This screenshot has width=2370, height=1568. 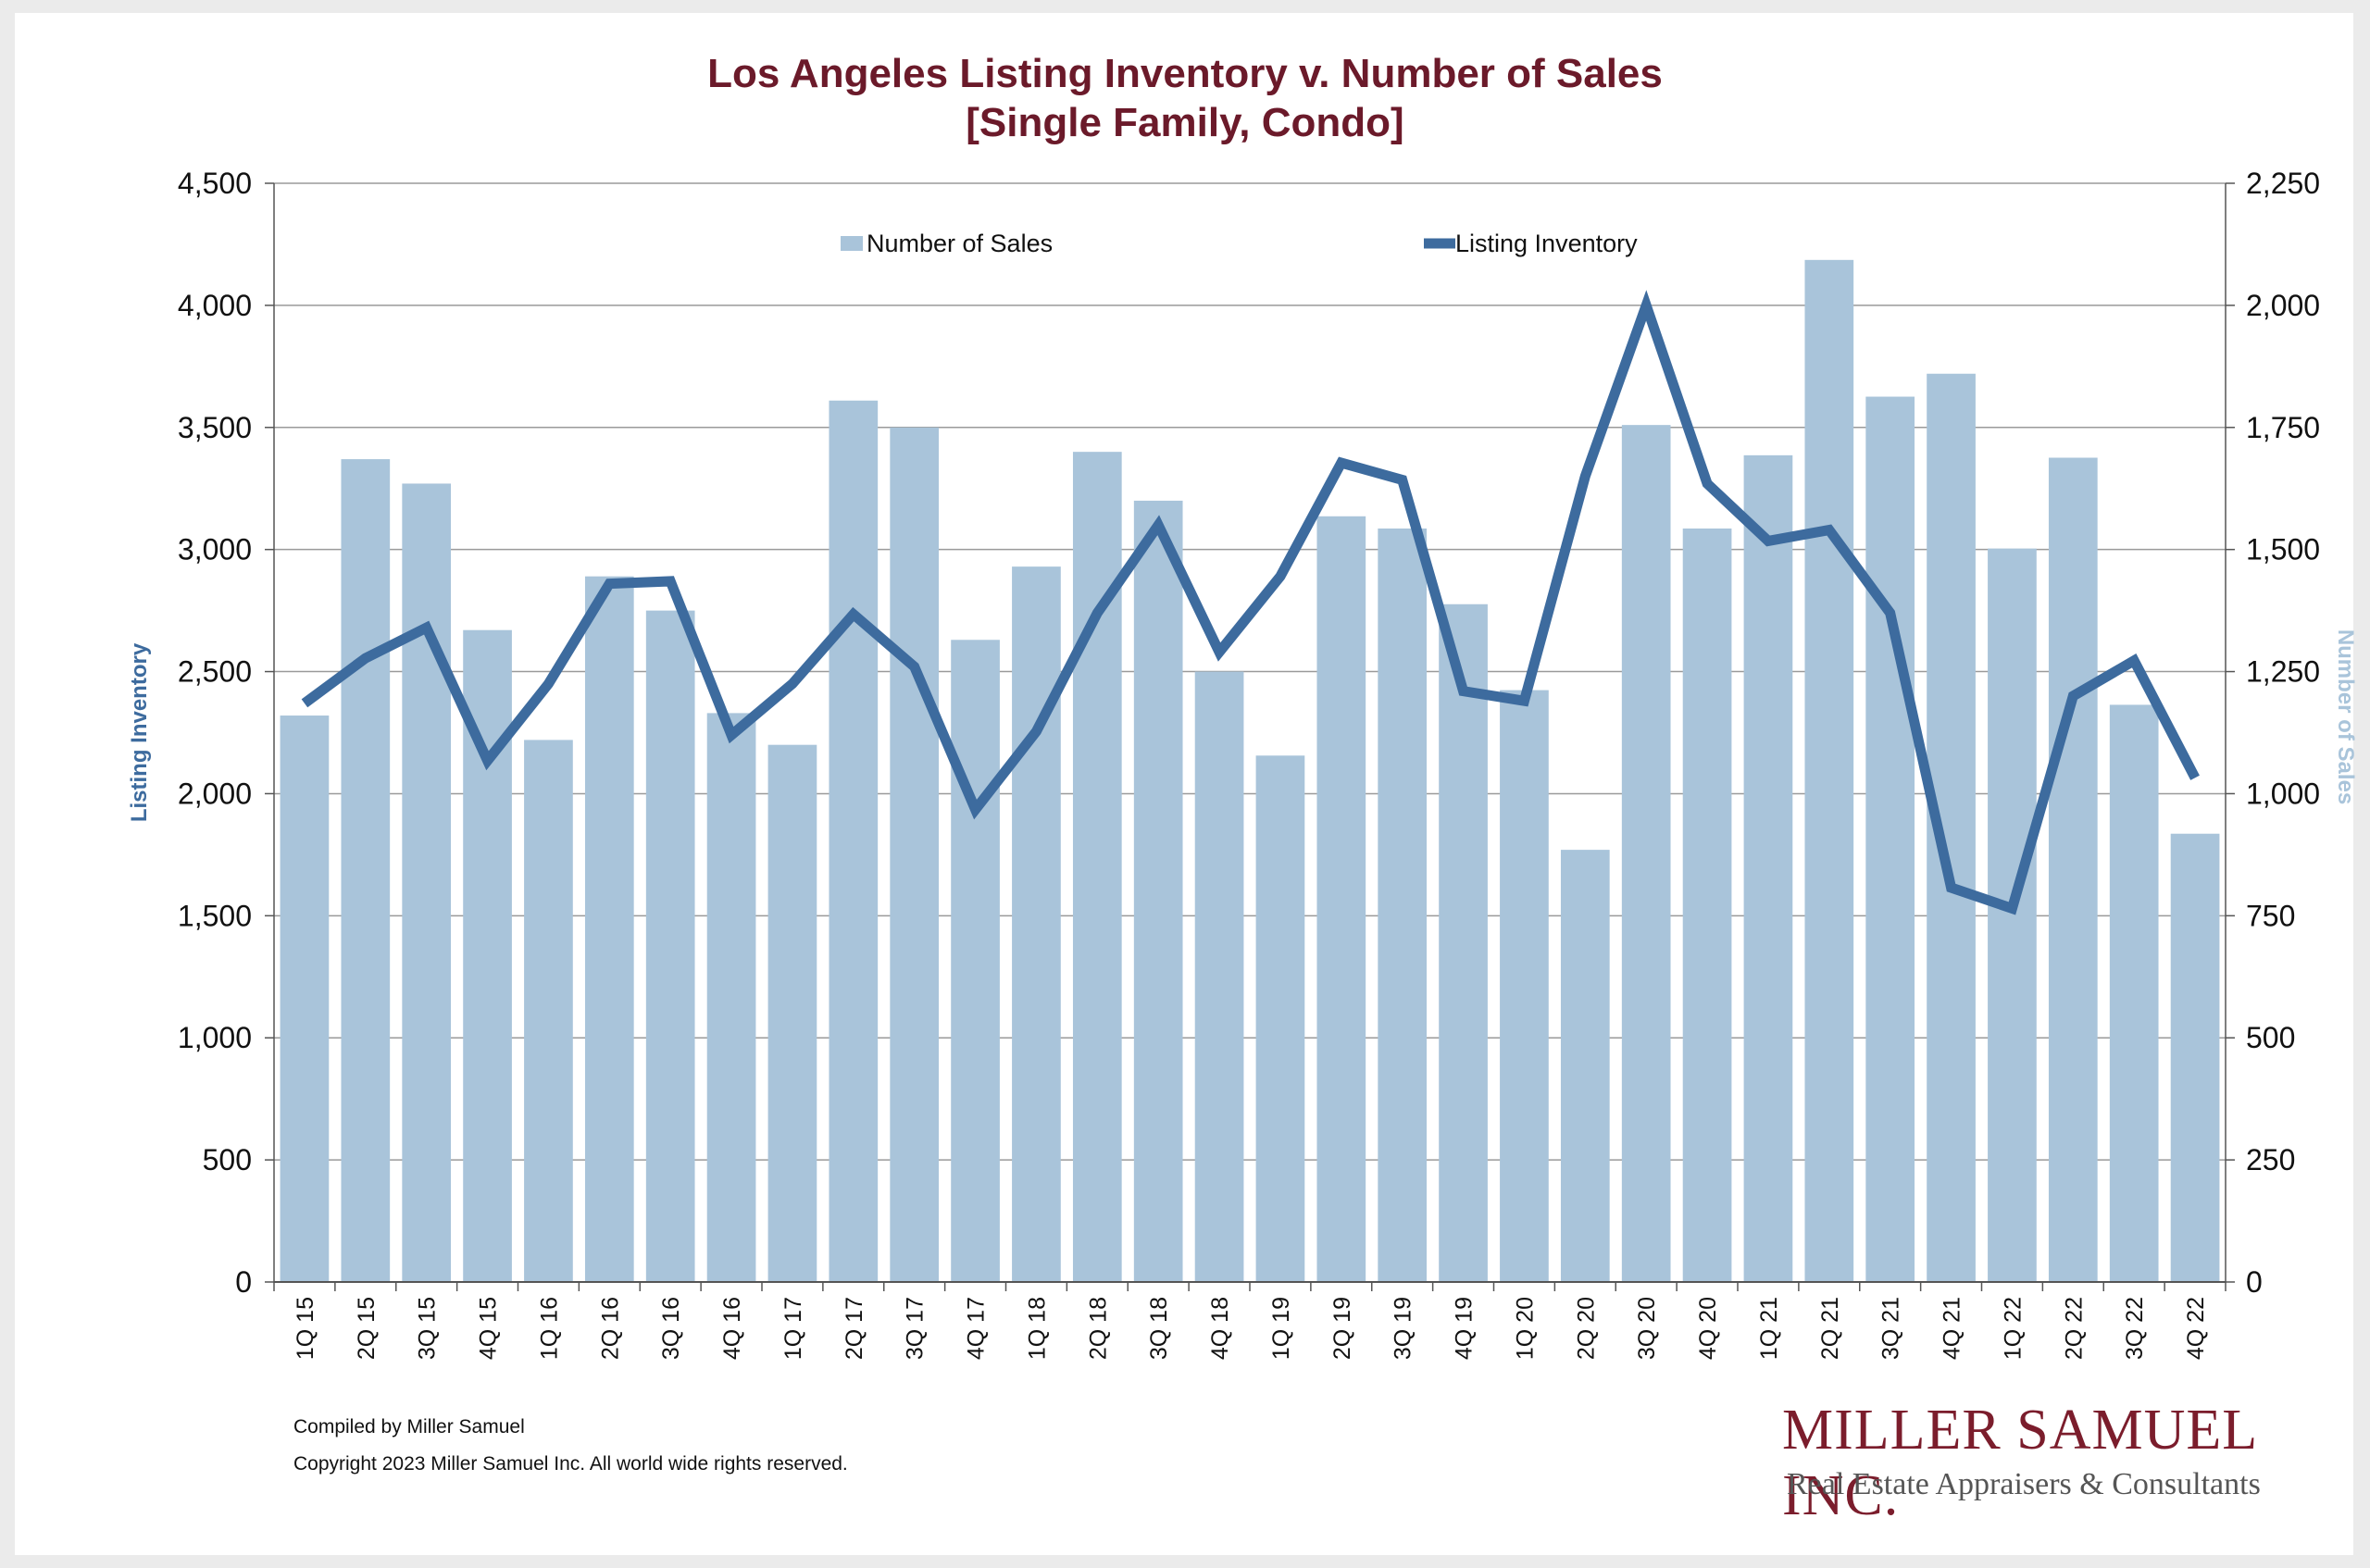 What do you see at coordinates (793, 1328) in the screenshot?
I see `x-tick-label: 1Q 17` at bounding box center [793, 1328].